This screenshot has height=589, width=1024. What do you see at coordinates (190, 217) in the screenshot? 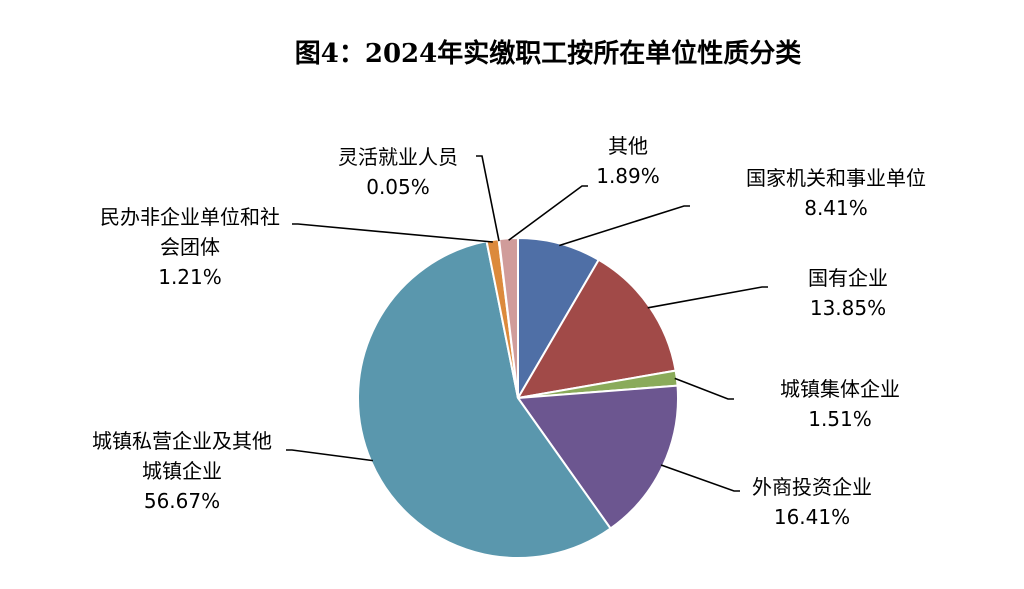
I see `slice-category-label: 民办非企业单位和社` at bounding box center [190, 217].